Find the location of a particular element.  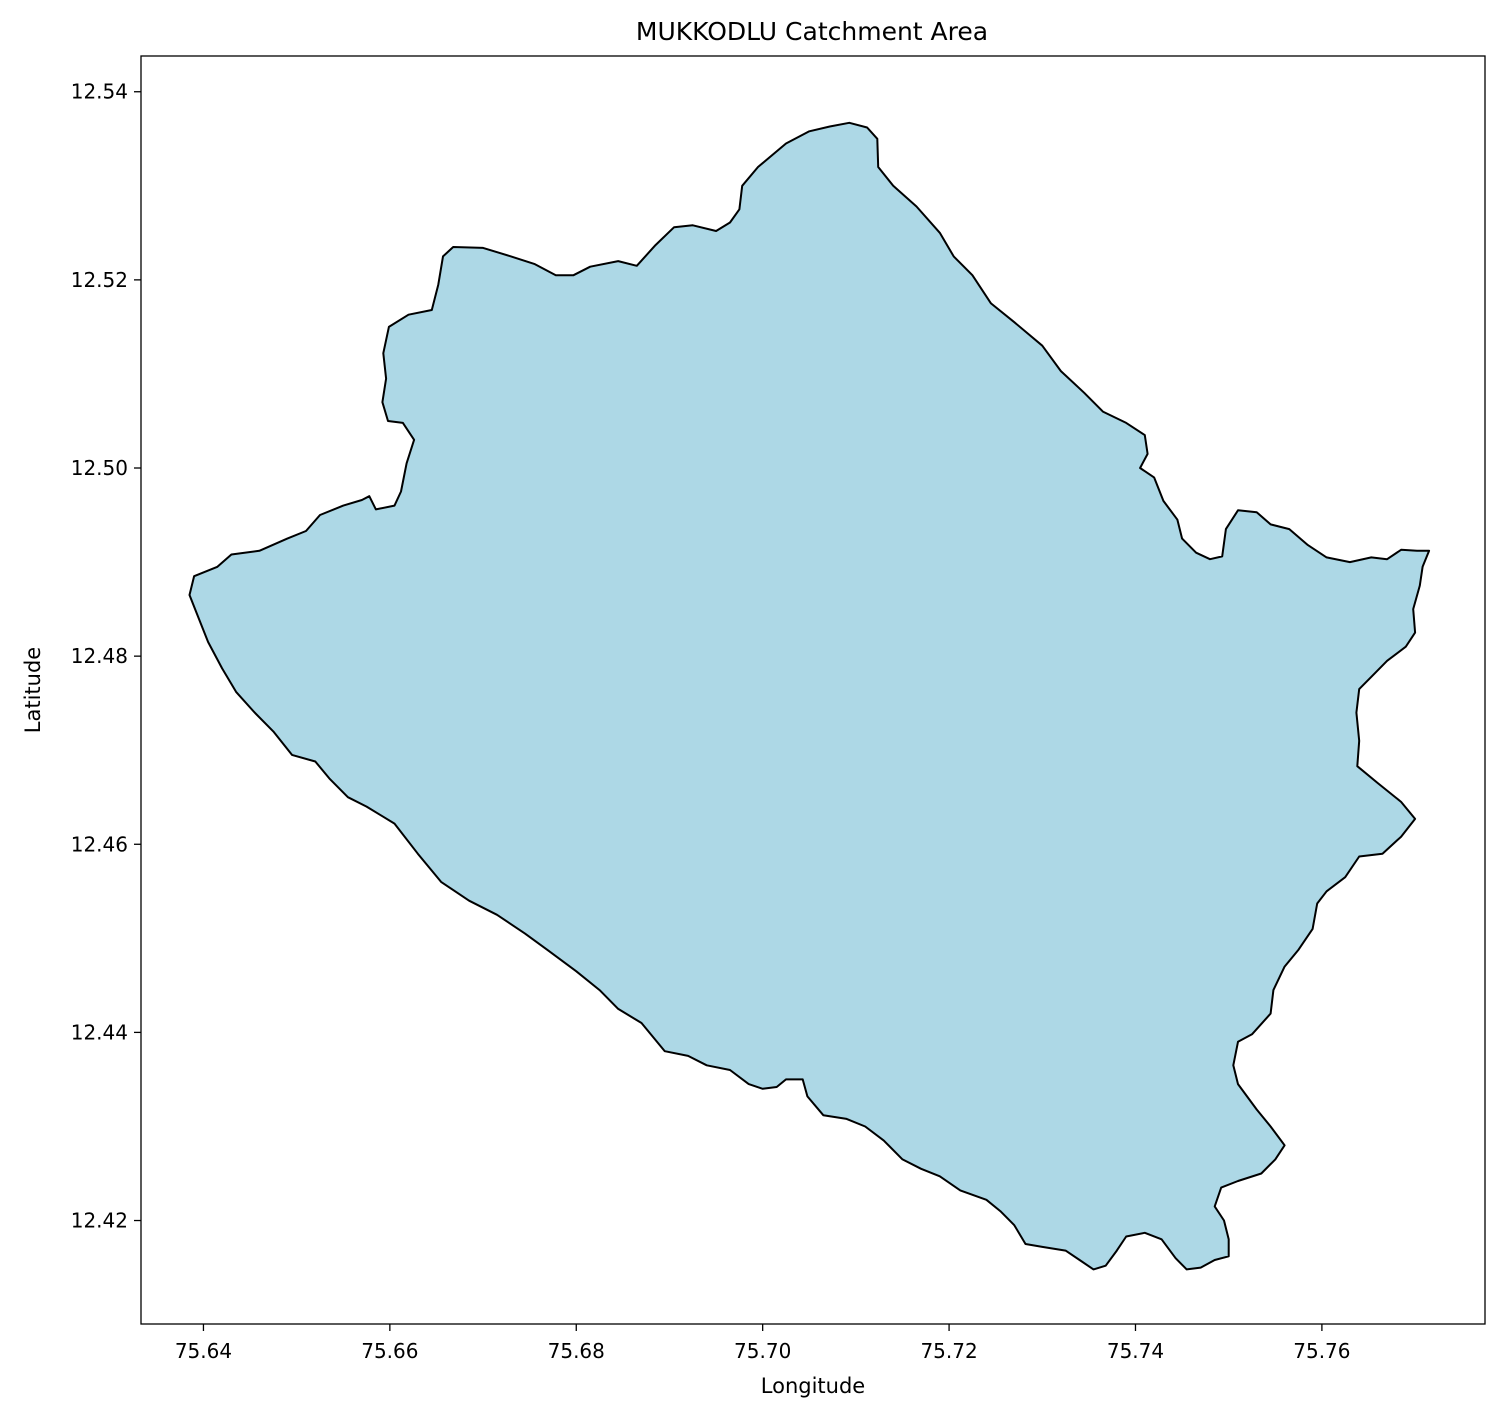

x-tick-label: 75.66 is located at coordinates (389, 1351).